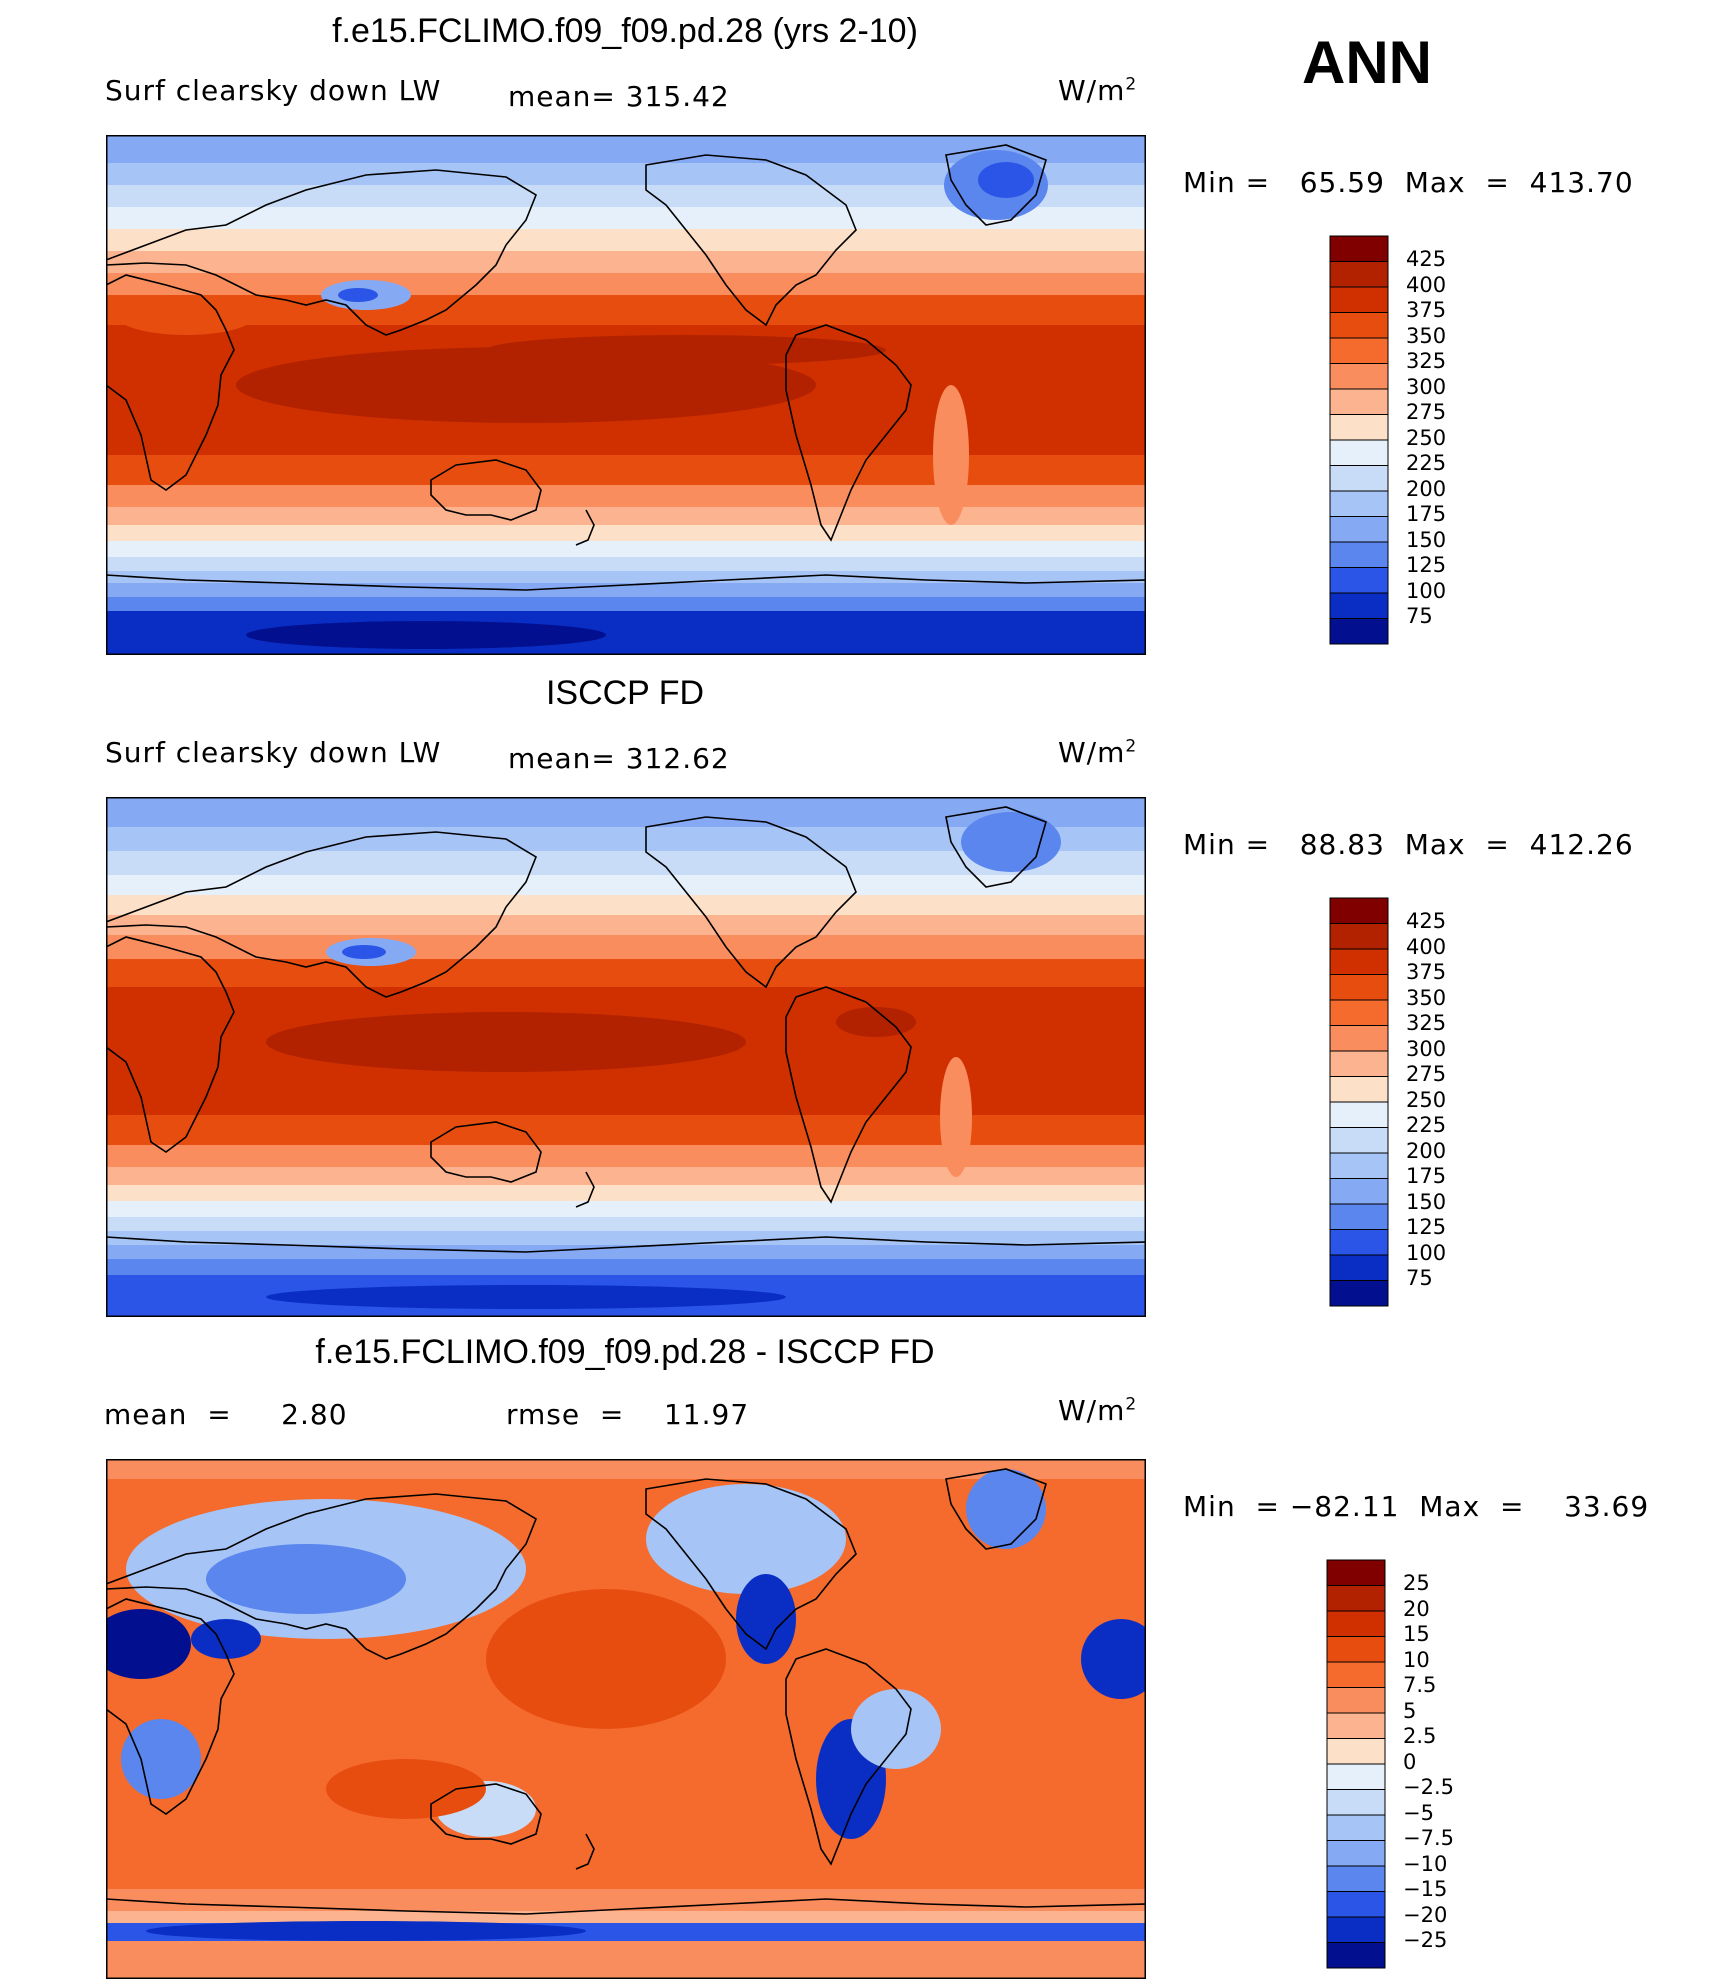  Describe the element at coordinates (1359, 440) in the screenshot. I see `panel1-colorbar` at that location.